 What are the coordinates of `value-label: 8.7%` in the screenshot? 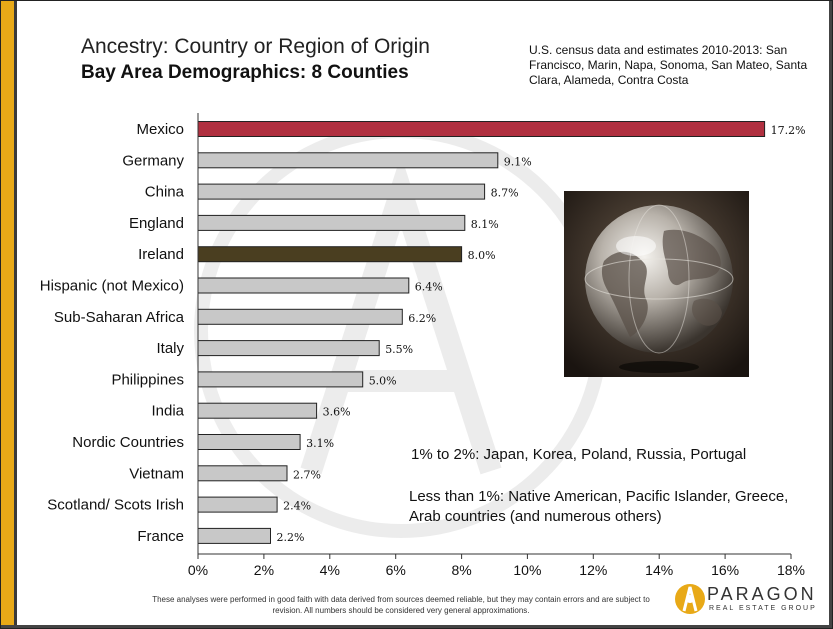 It's located at (505, 193).